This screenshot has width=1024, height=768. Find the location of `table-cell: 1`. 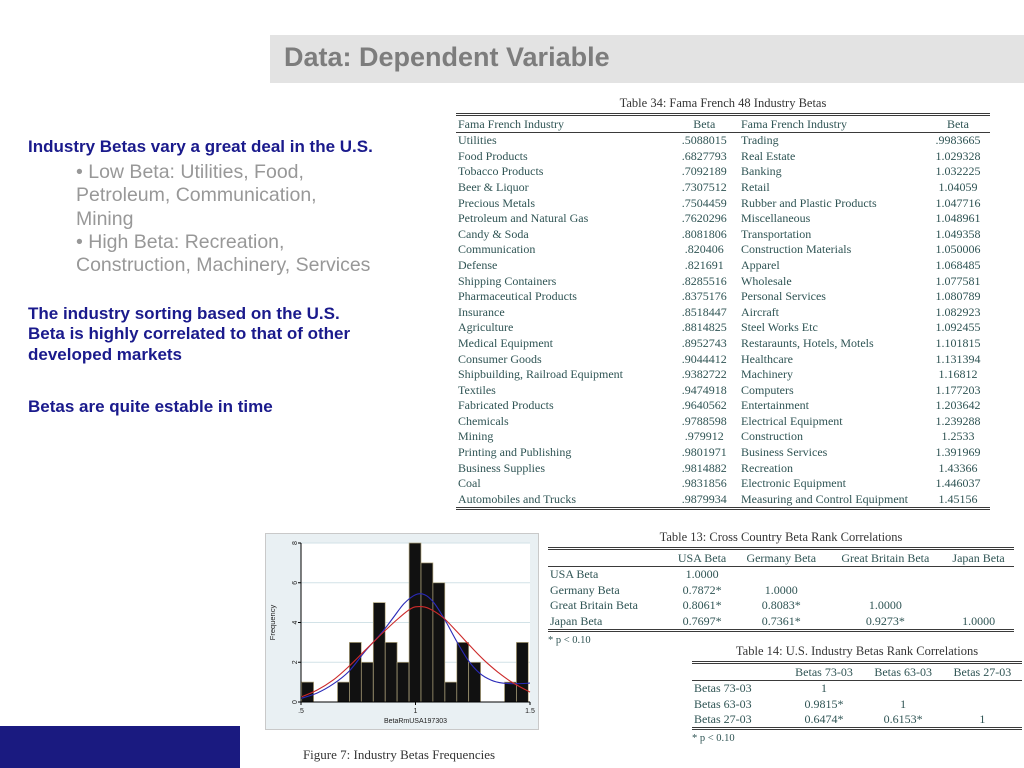

table-cell: 1 is located at coordinates (903, 703).